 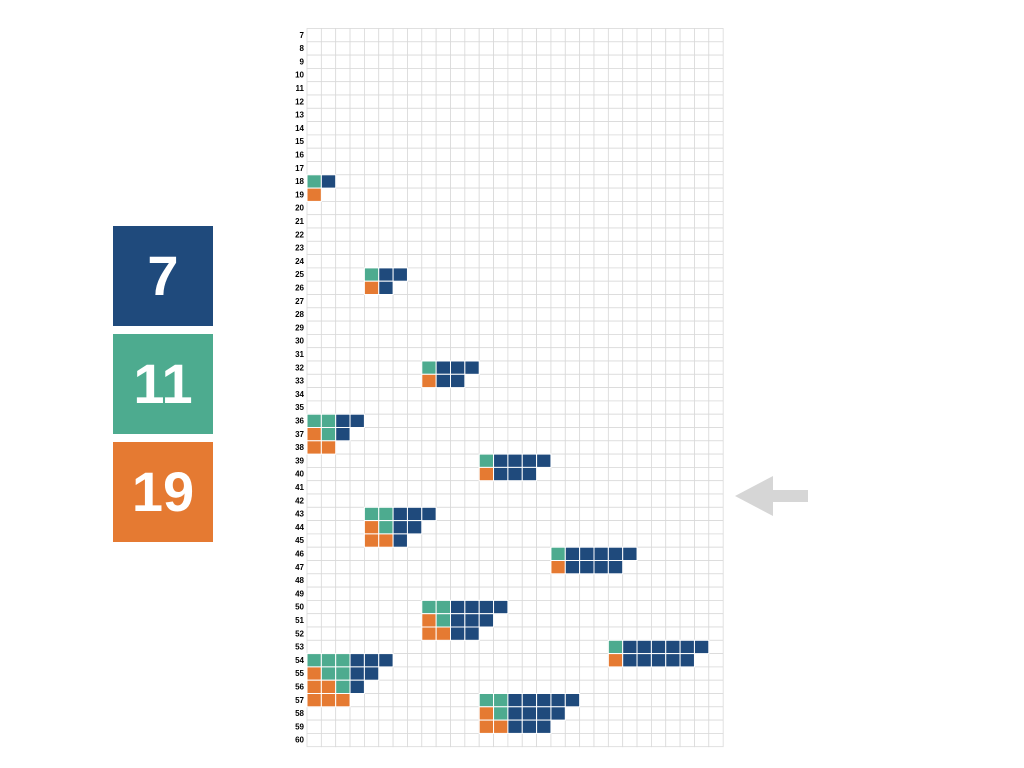 I want to click on cell-orange, so click(x=486, y=474).